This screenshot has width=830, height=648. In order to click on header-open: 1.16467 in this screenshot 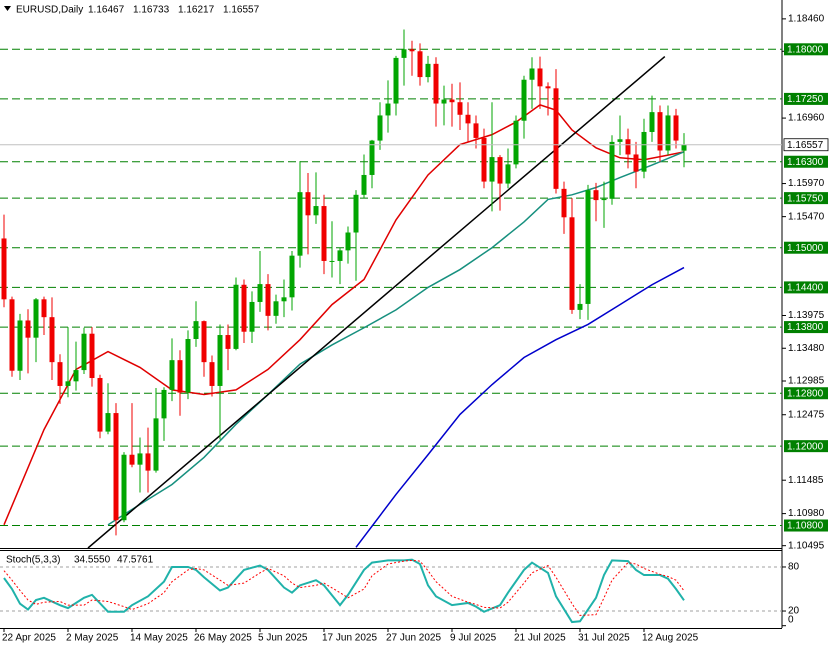, I will do `click(106, 10)`.